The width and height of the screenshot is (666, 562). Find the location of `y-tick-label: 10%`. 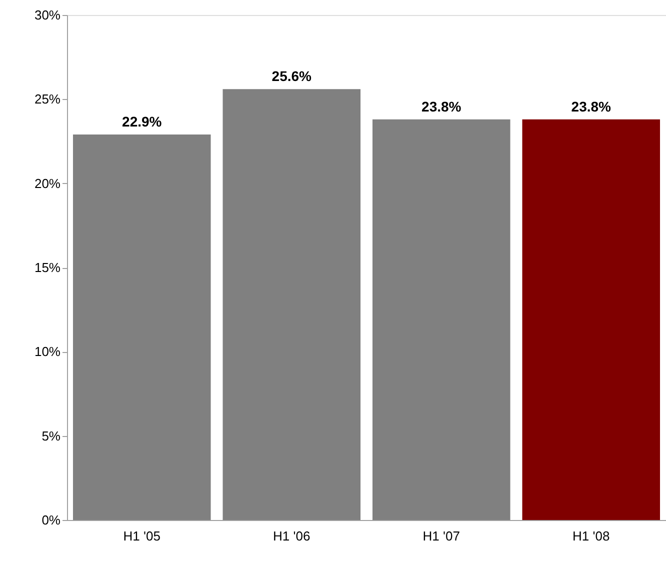

y-tick-label: 10% is located at coordinates (47, 352).